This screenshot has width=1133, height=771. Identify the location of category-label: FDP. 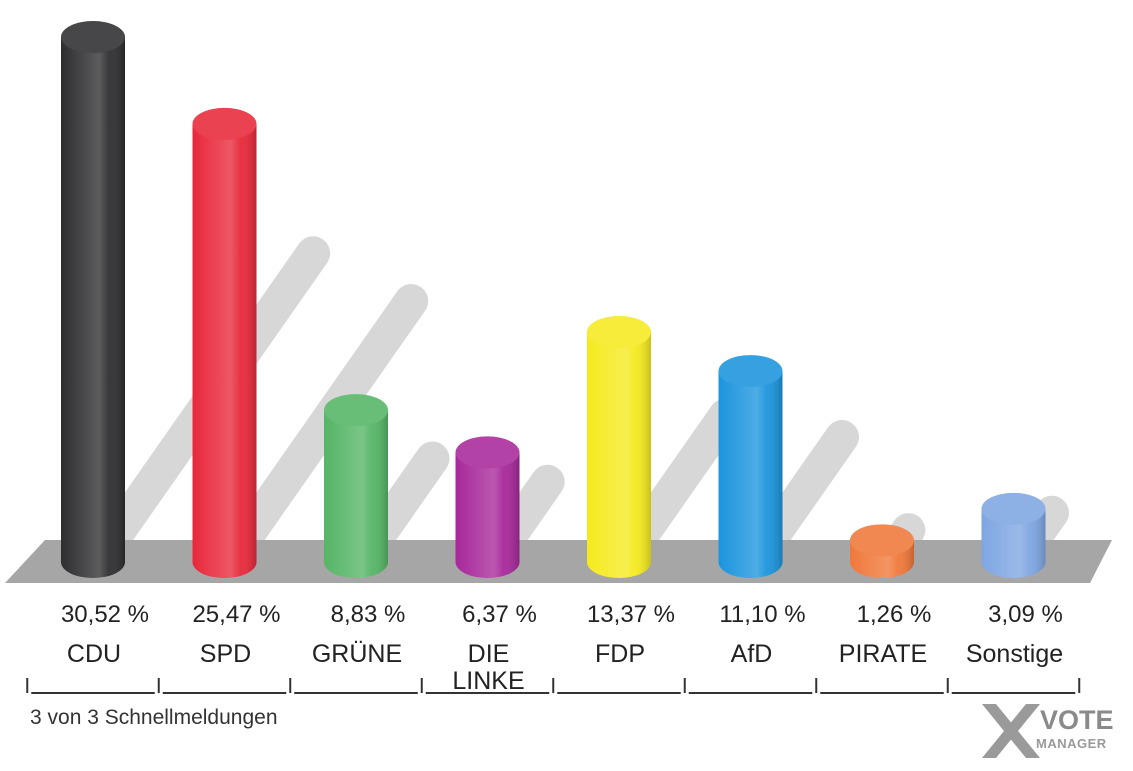
(620, 654).